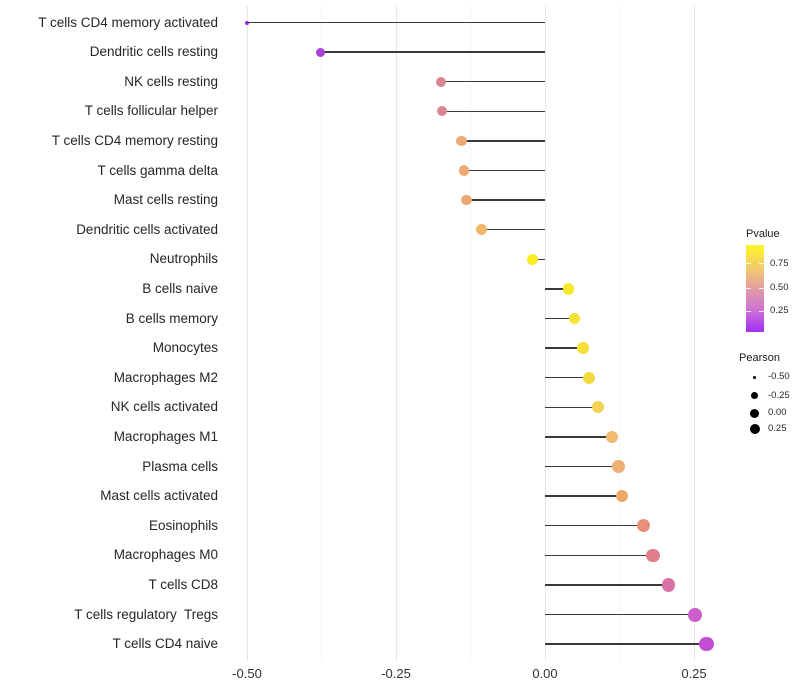 This screenshot has width=800, height=700. Describe the element at coordinates (153, 52) in the screenshot. I see `y-axis-label: Dendritic cells resting` at that location.